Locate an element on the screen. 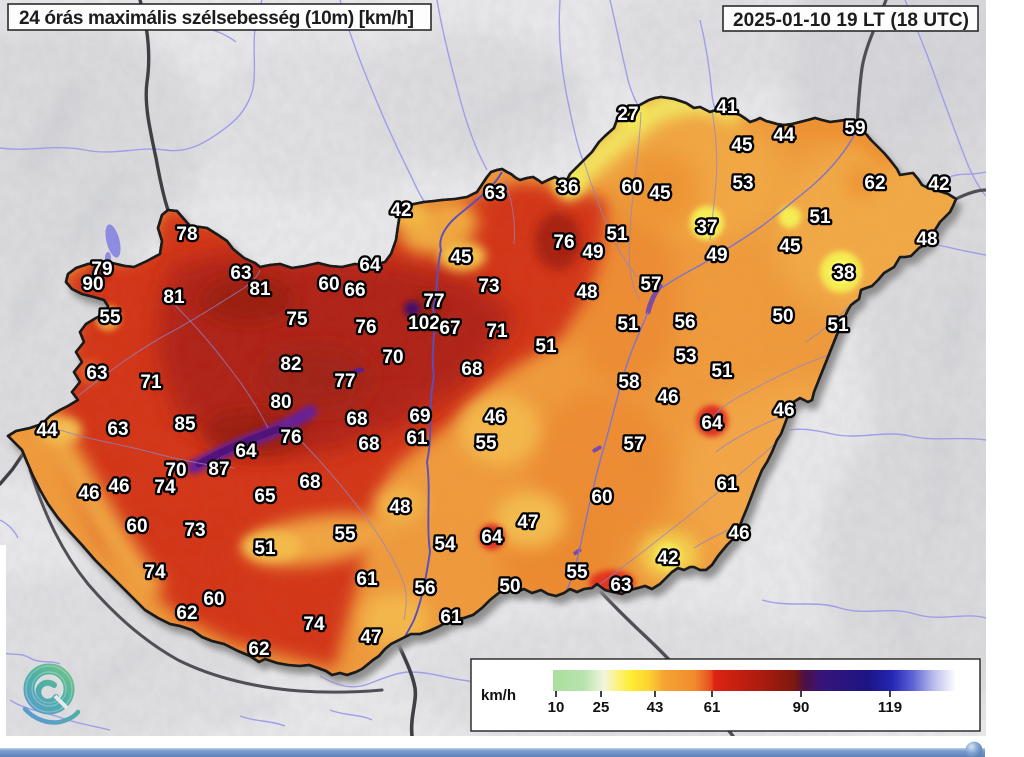 The height and width of the screenshot is (757, 1024). svg-text: 59 is located at coordinates (854, 128).